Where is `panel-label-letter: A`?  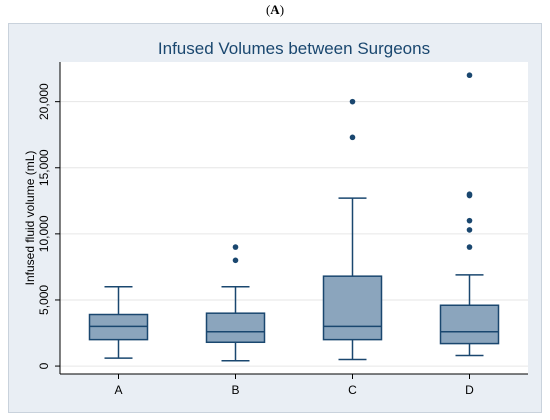 panel-label-letter: A is located at coordinates (275, 9).